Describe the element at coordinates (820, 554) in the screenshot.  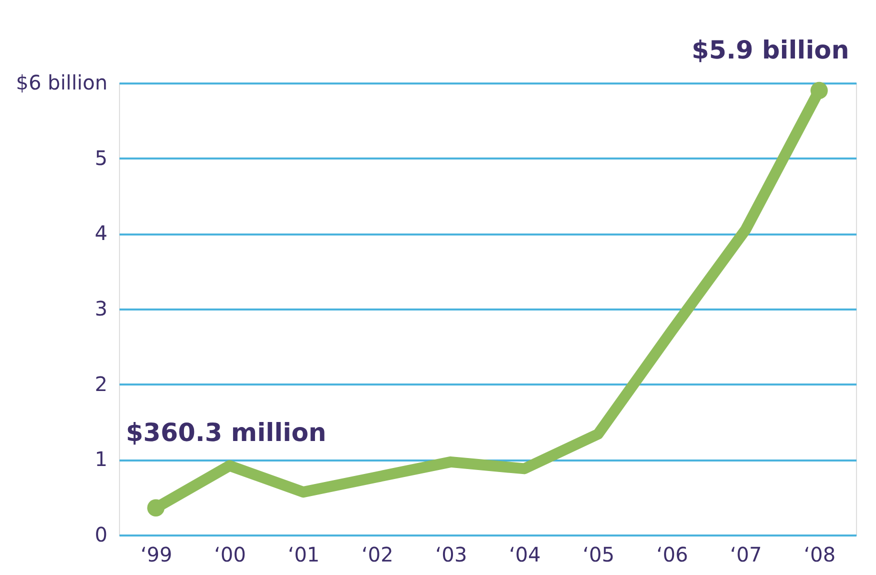
I see `x-tick-label: ‘08` at that location.